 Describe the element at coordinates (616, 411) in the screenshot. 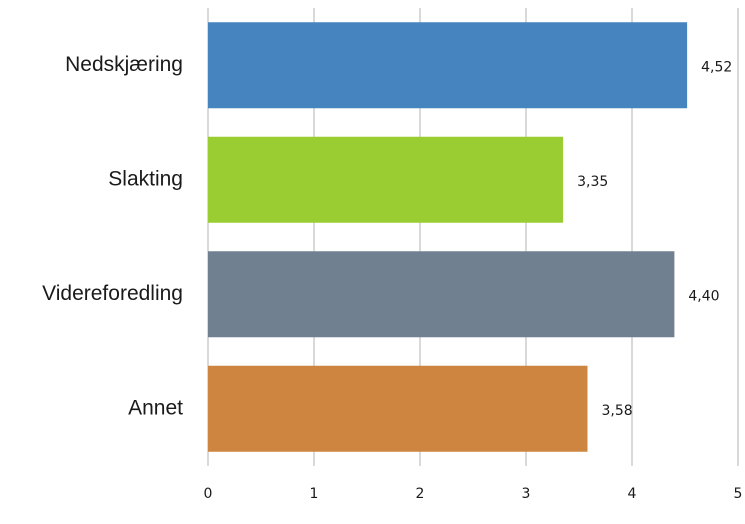

I see `data-label-annet: 3,58` at that location.